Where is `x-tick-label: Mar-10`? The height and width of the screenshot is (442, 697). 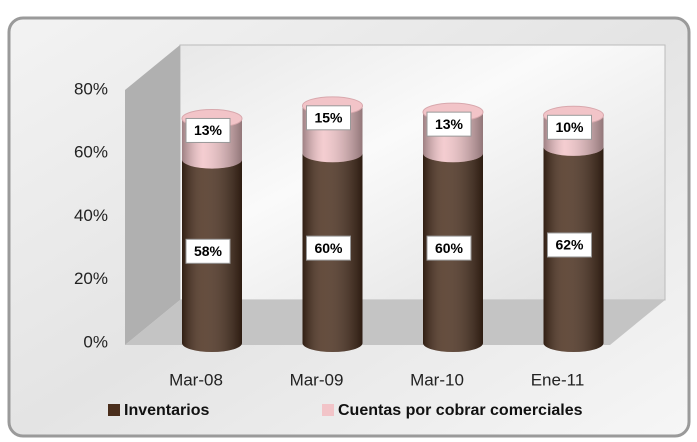
x-tick-label: Mar-10 is located at coordinates (437, 379).